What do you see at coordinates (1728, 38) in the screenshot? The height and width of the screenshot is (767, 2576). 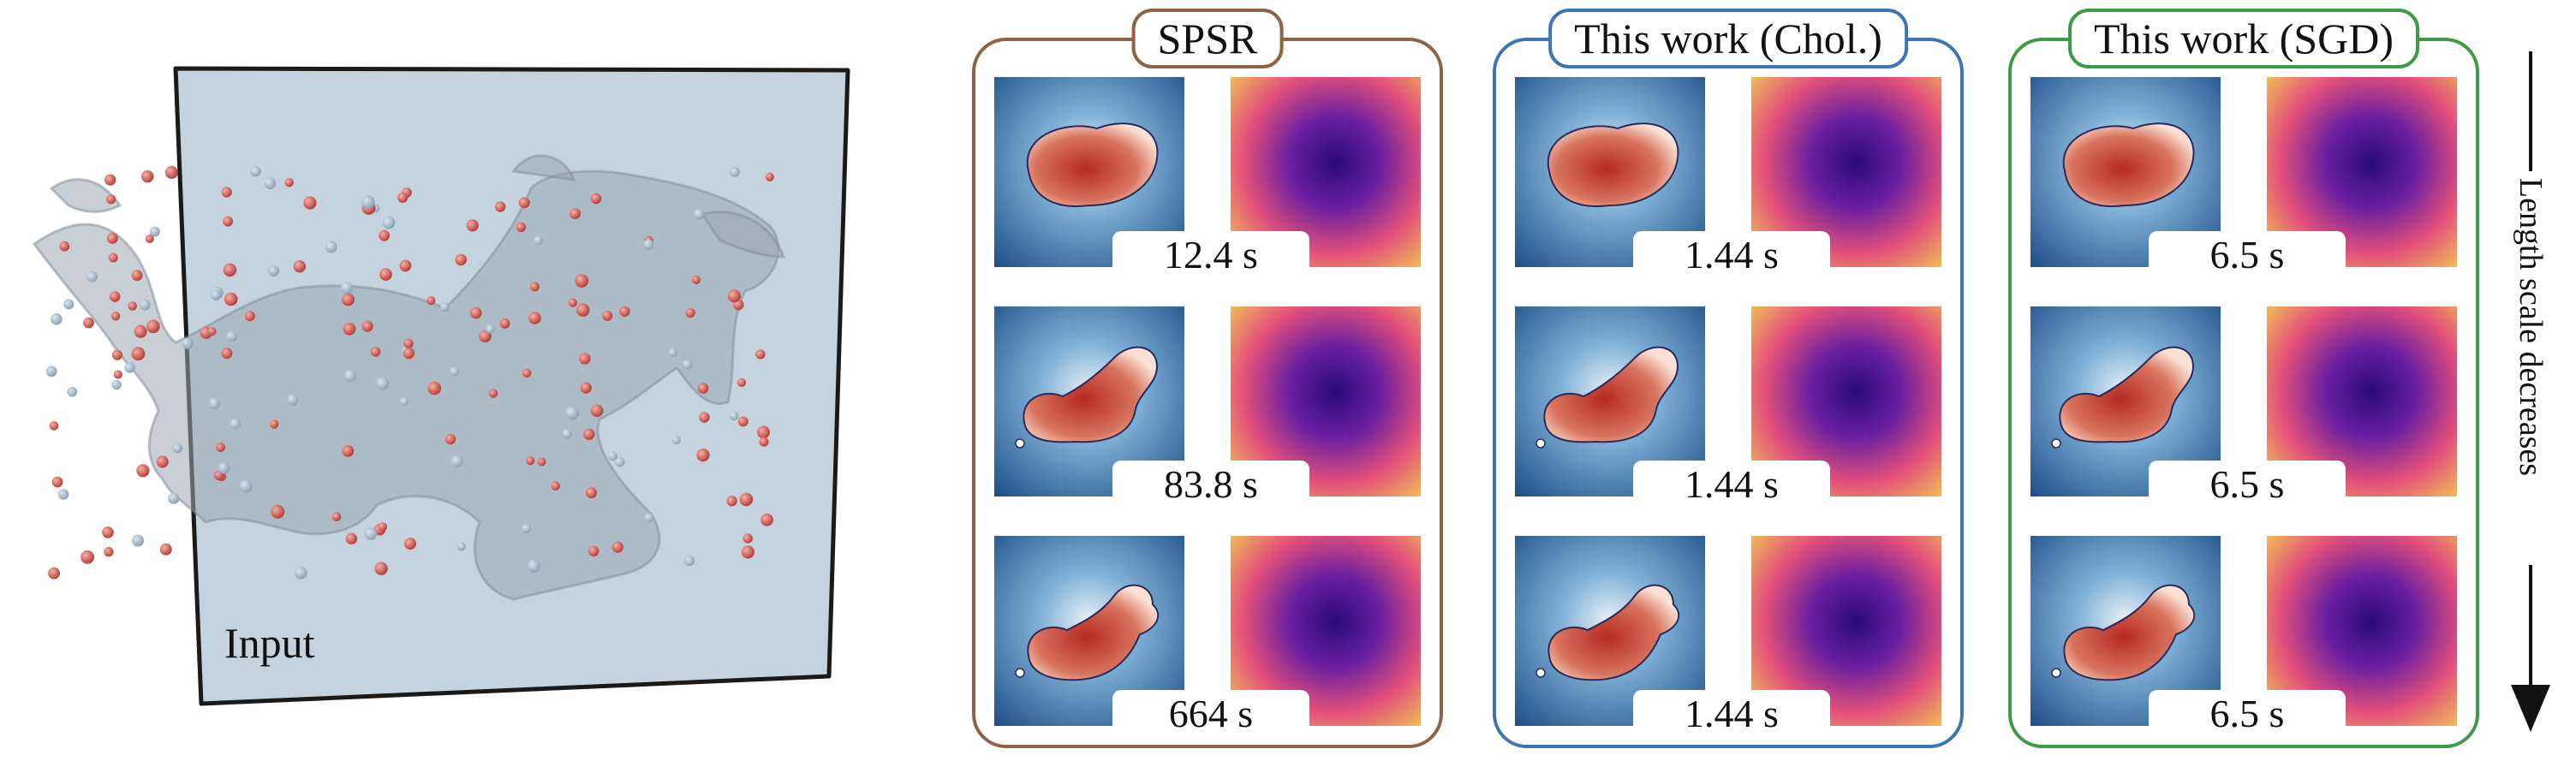 I see `method-title: This work (Chol.)` at bounding box center [1728, 38].